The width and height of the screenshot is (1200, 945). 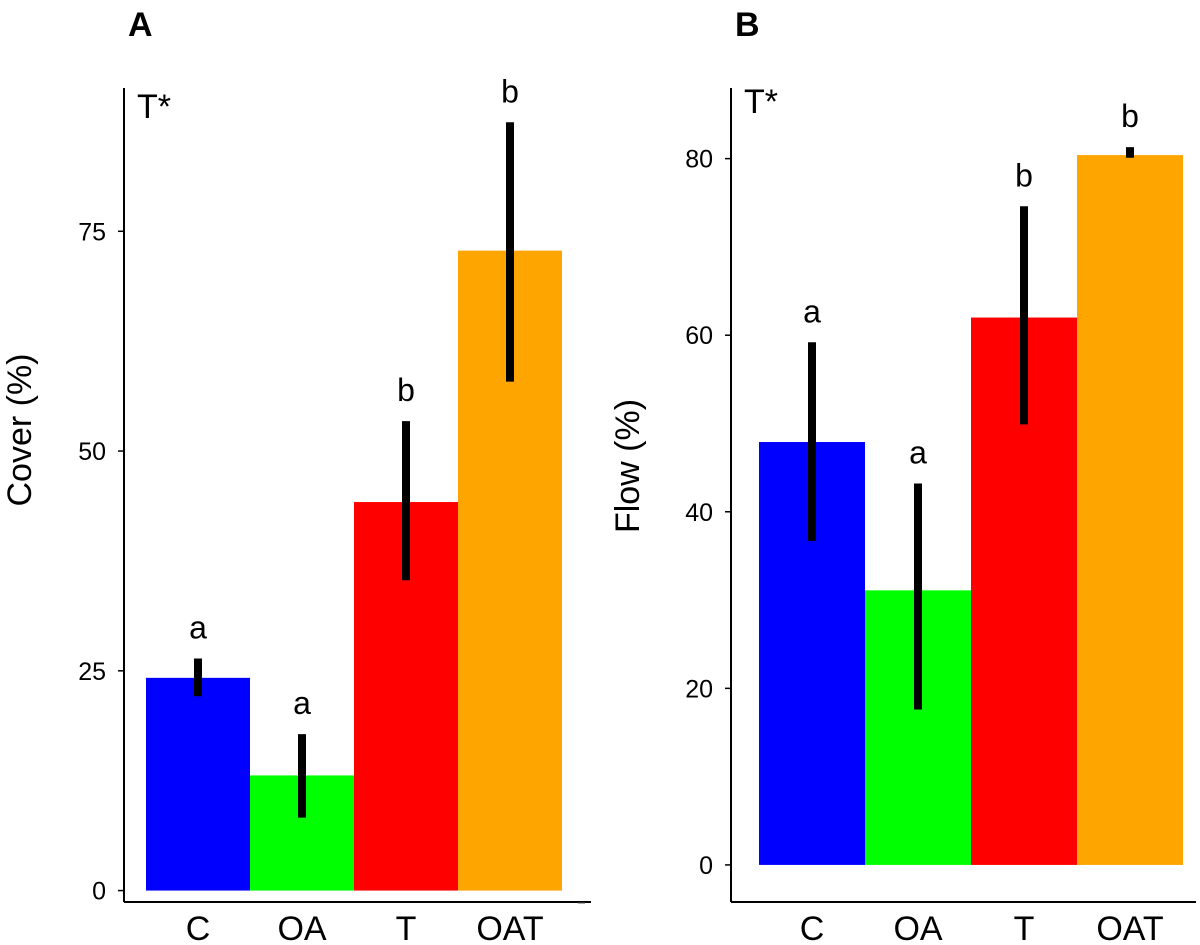 What do you see at coordinates (1130, 510) in the screenshot?
I see `bar-oat` at bounding box center [1130, 510].